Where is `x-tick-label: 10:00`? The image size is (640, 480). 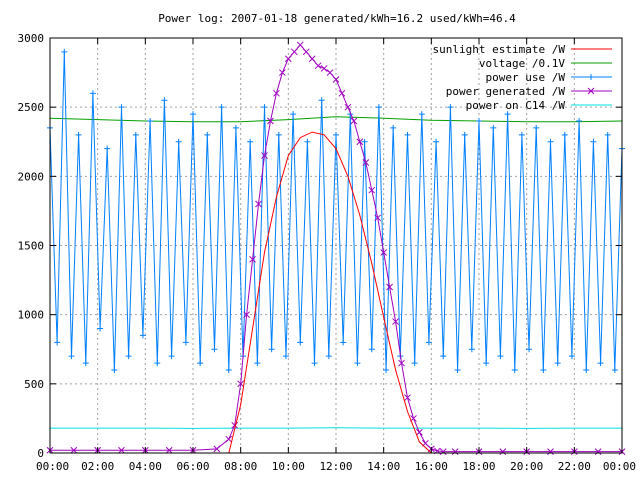 x-tick-label: 10:00 is located at coordinates (288, 466).